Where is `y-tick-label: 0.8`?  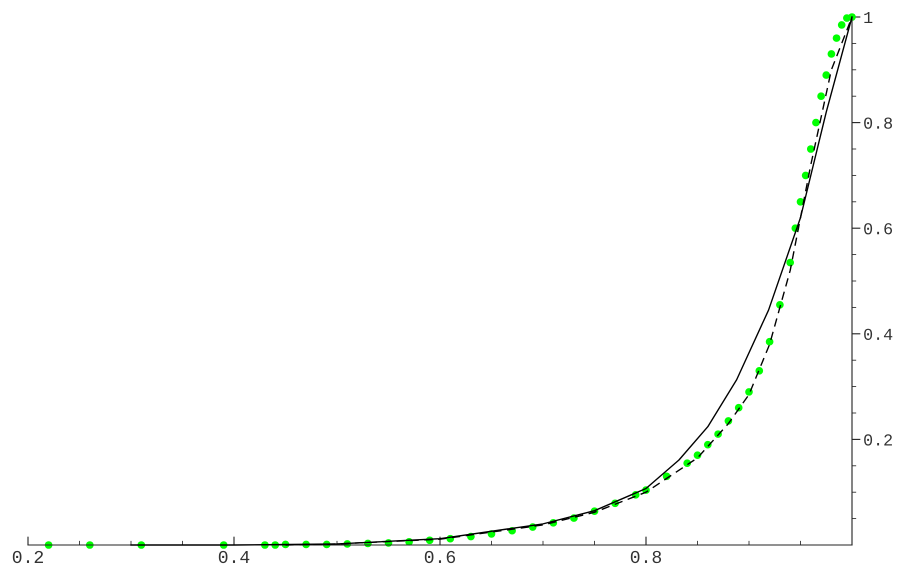
y-tick-label: 0.8 is located at coordinates (878, 123).